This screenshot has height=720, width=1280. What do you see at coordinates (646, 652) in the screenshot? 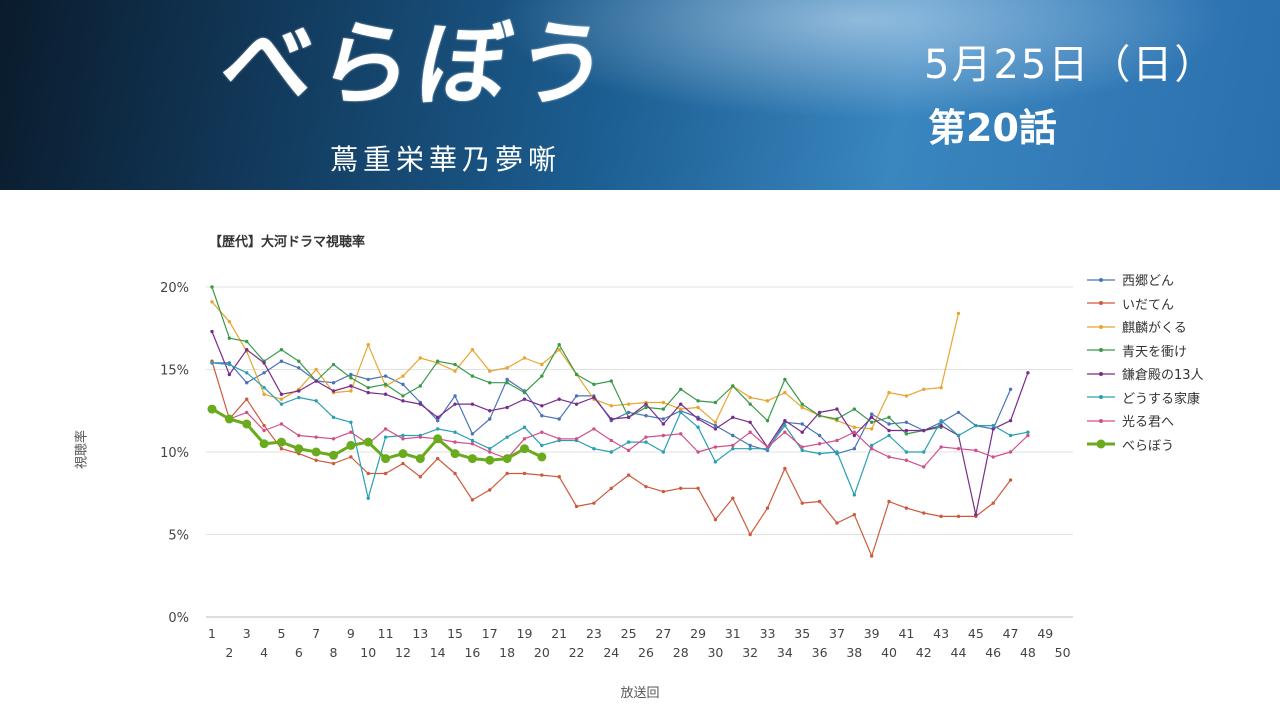
I see `x-tick-label: 26` at bounding box center [646, 652].